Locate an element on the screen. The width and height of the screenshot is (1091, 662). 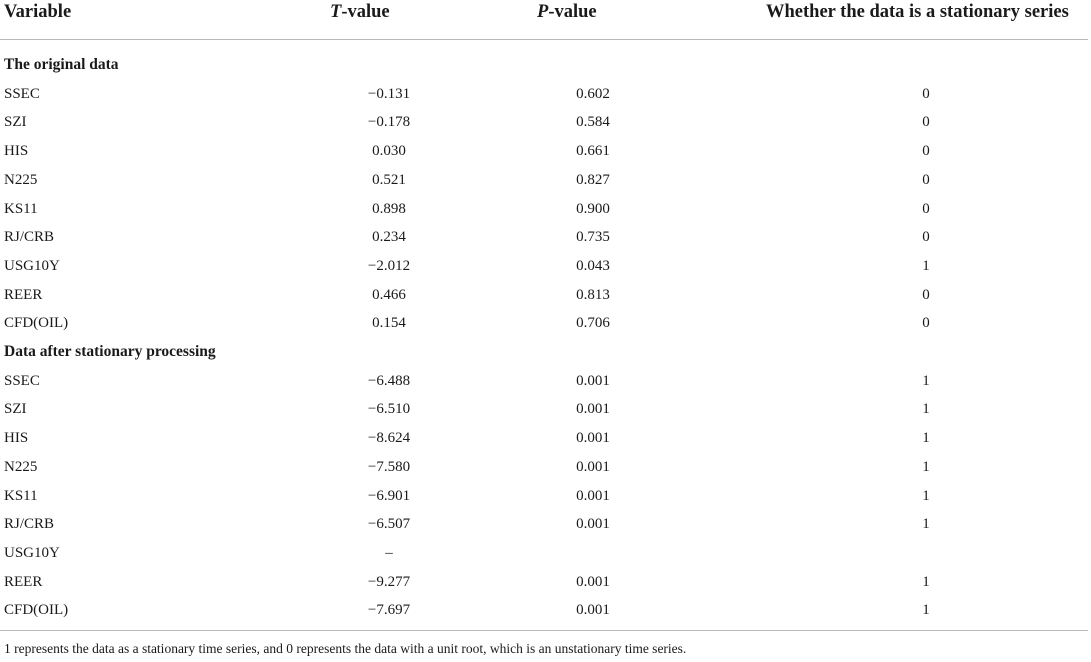
header-divider is located at coordinates (544, 39).